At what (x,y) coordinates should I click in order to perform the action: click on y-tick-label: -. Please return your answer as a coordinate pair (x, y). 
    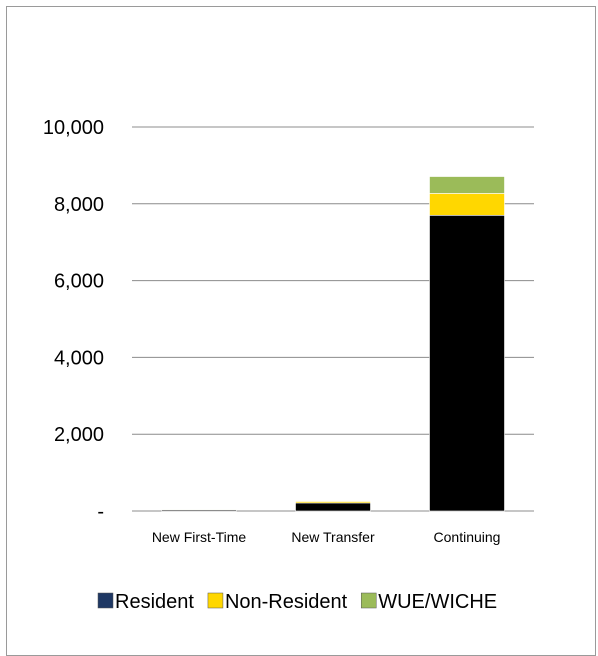
    Looking at the image, I should click on (100, 512).